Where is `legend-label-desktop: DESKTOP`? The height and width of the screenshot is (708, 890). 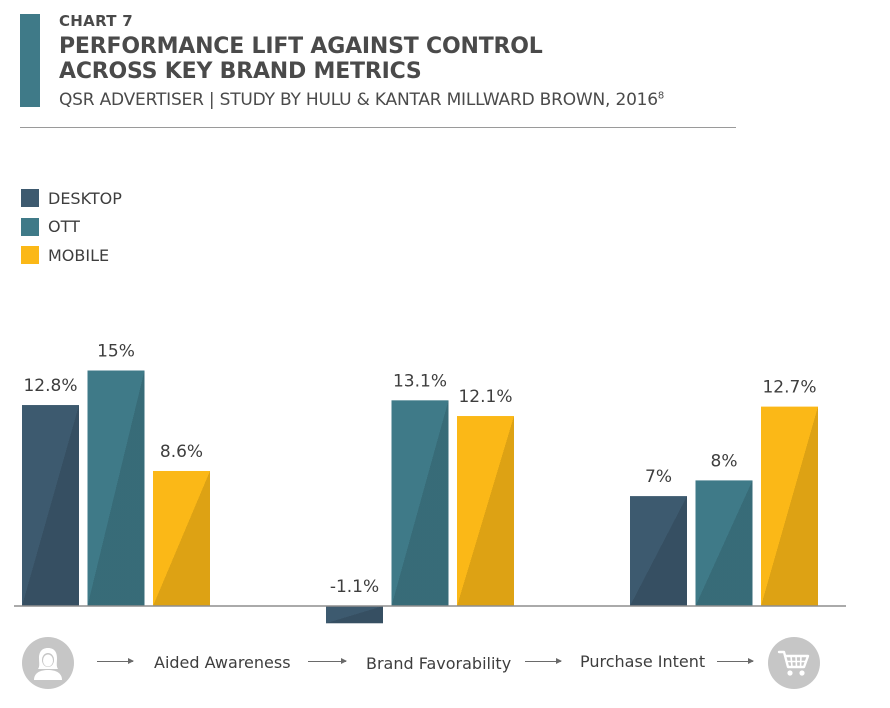
legend-label-desktop: DESKTOP is located at coordinates (85, 198).